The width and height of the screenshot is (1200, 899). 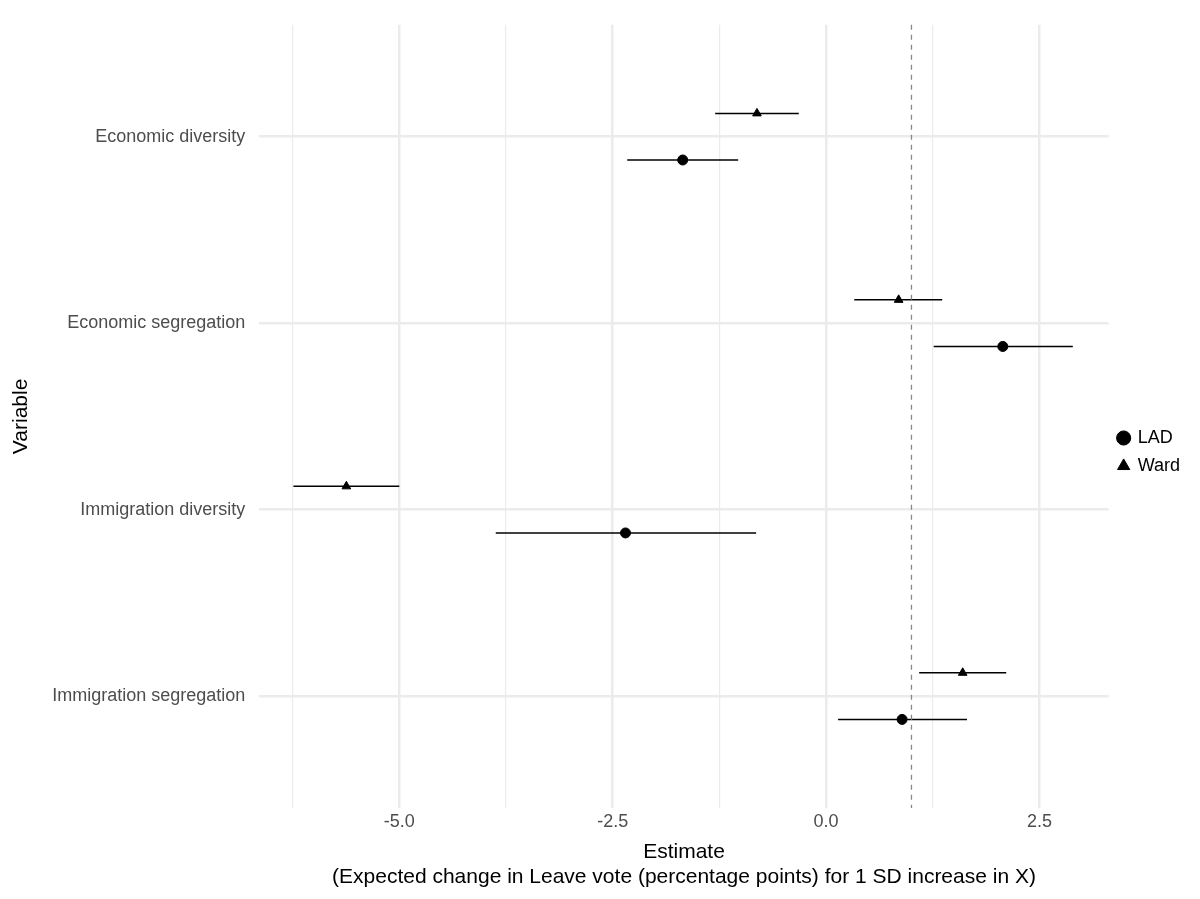 I want to click on x-tick-label: -2.5, so click(x=613, y=820).